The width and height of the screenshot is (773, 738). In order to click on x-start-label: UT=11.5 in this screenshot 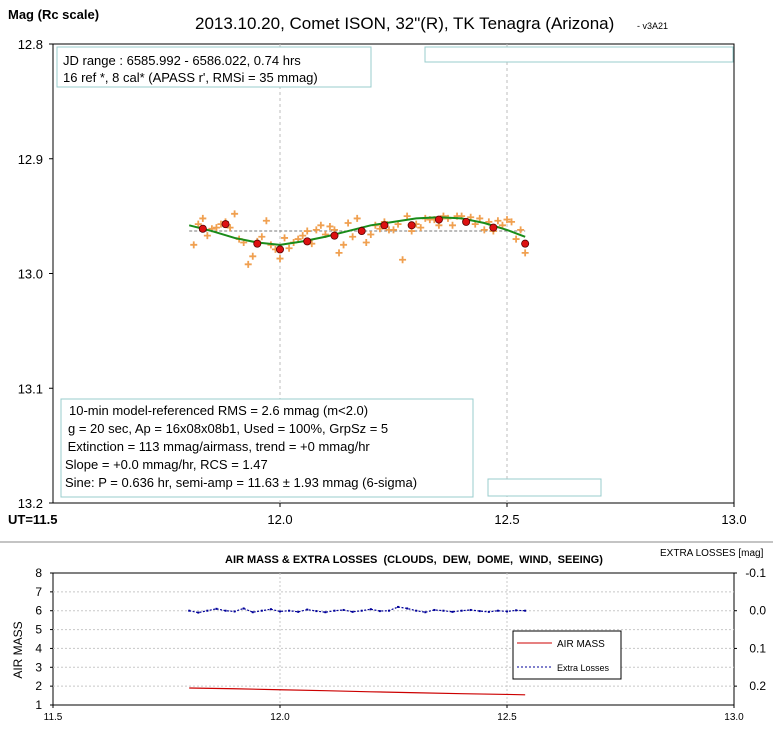, I will do `click(33, 519)`.